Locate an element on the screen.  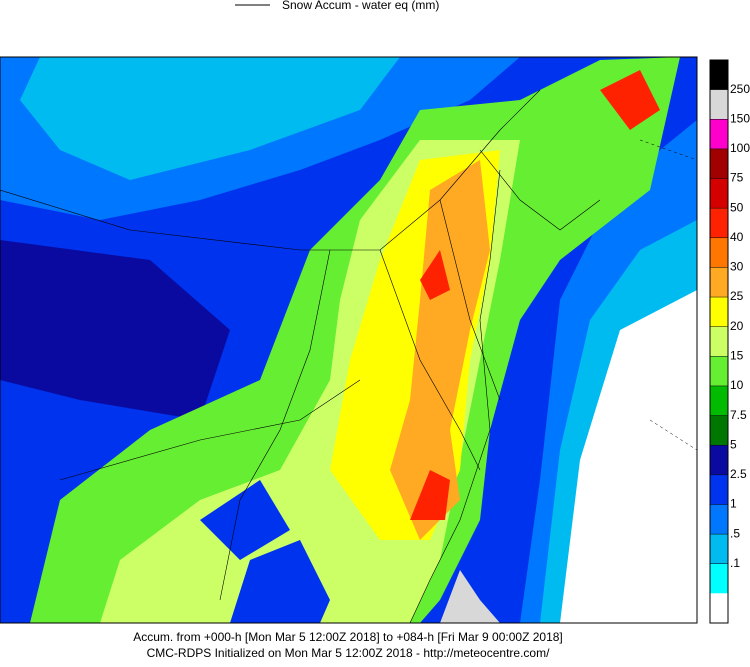
colorbar-label: 50 is located at coordinates (737, 207).